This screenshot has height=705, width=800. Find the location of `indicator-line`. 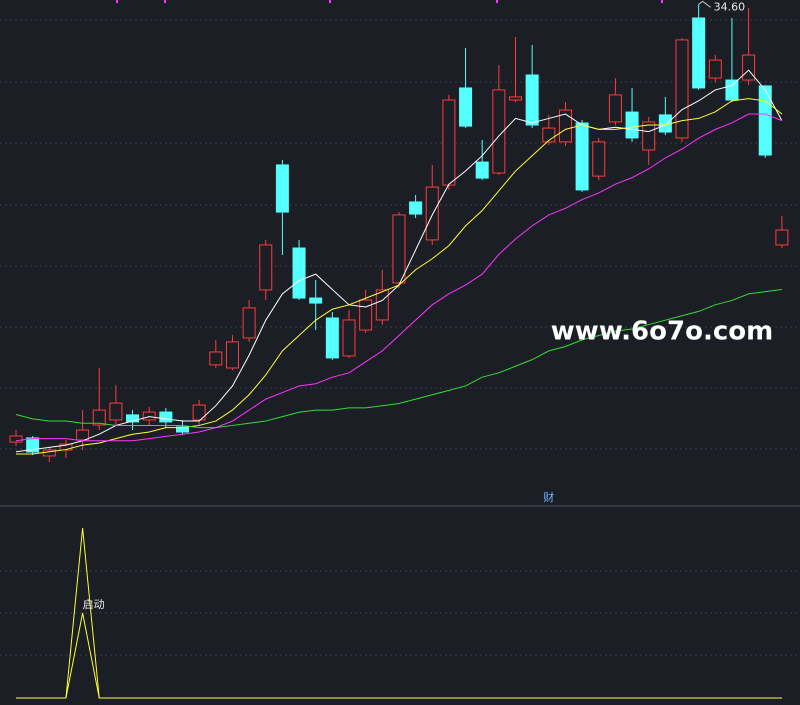

indicator-line is located at coordinates (399, 655).